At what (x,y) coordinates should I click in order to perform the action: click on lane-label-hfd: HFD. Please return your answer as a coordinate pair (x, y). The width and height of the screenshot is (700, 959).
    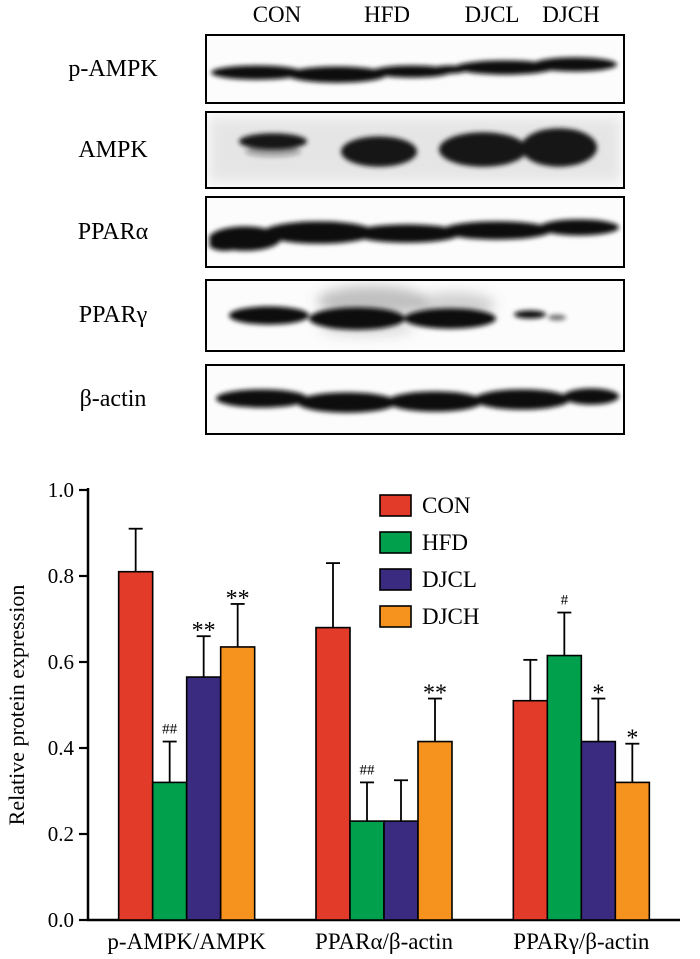
    Looking at the image, I should click on (387, 14).